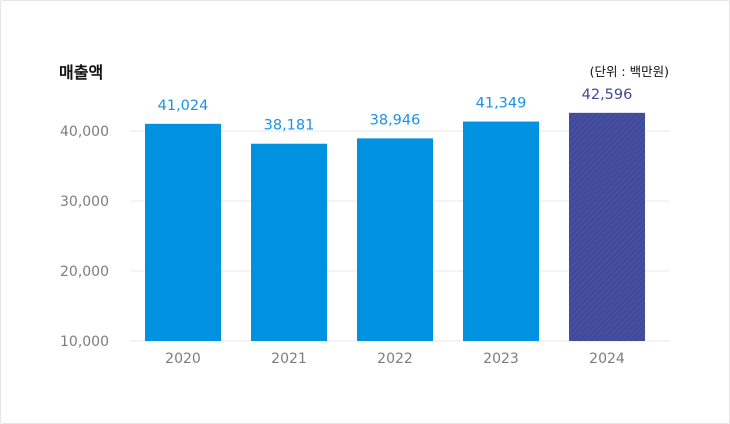  I want to click on x-axis: 2020 2021 2022 2023 2024, so click(395, 359).